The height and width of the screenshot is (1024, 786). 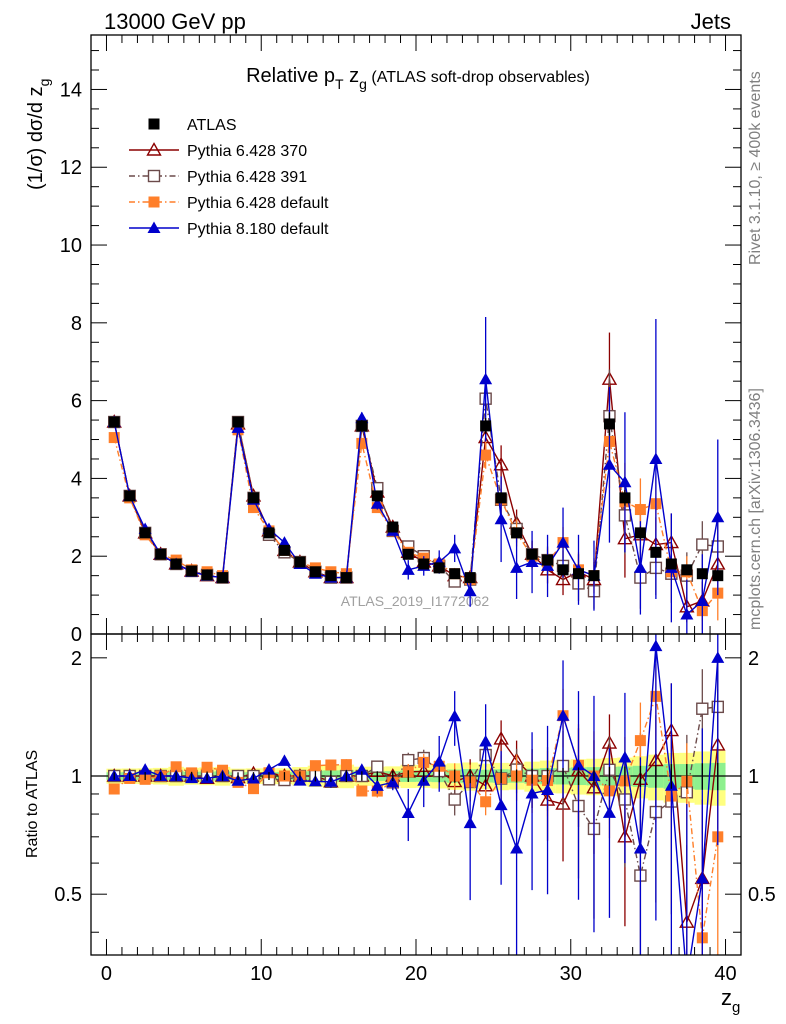 I want to click on y-tick-label: 8, so click(x=76, y=324).